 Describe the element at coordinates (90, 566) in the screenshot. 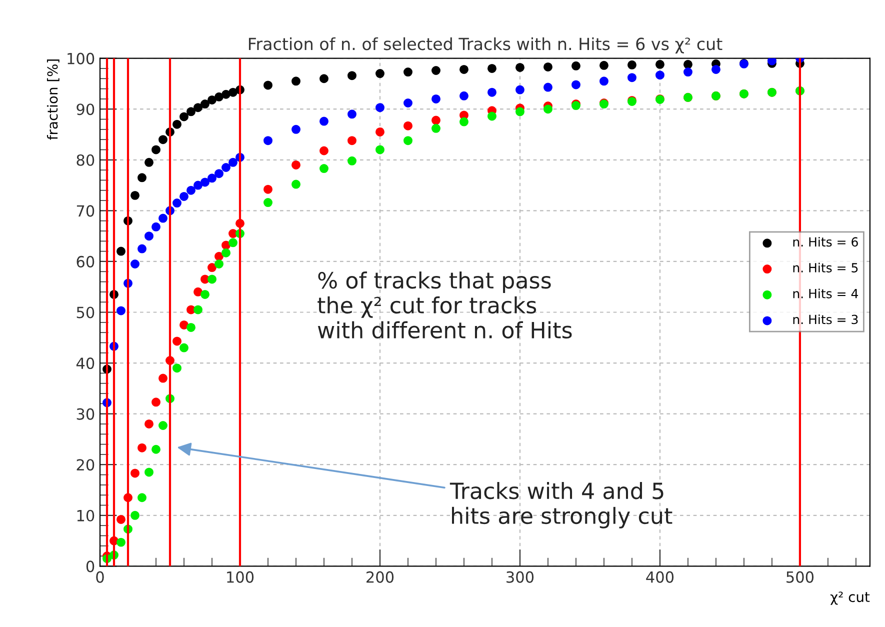

I see `y-tick-label: 0` at that location.